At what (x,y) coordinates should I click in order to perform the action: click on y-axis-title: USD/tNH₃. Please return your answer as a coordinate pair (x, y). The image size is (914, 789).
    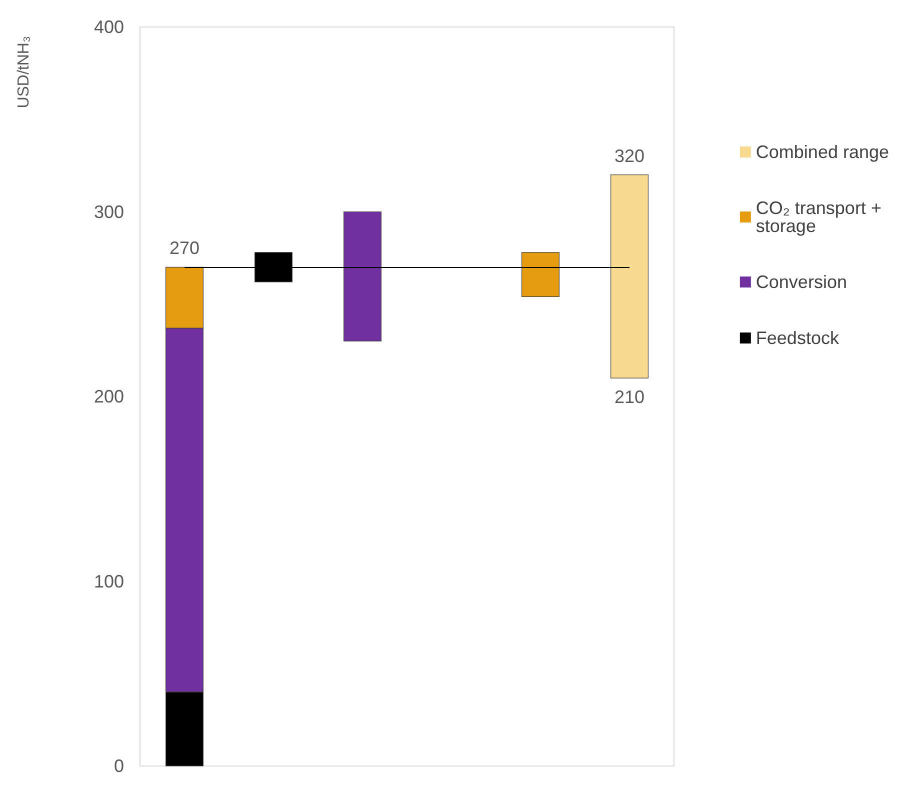
    Looking at the image, I should click on (24, 72).